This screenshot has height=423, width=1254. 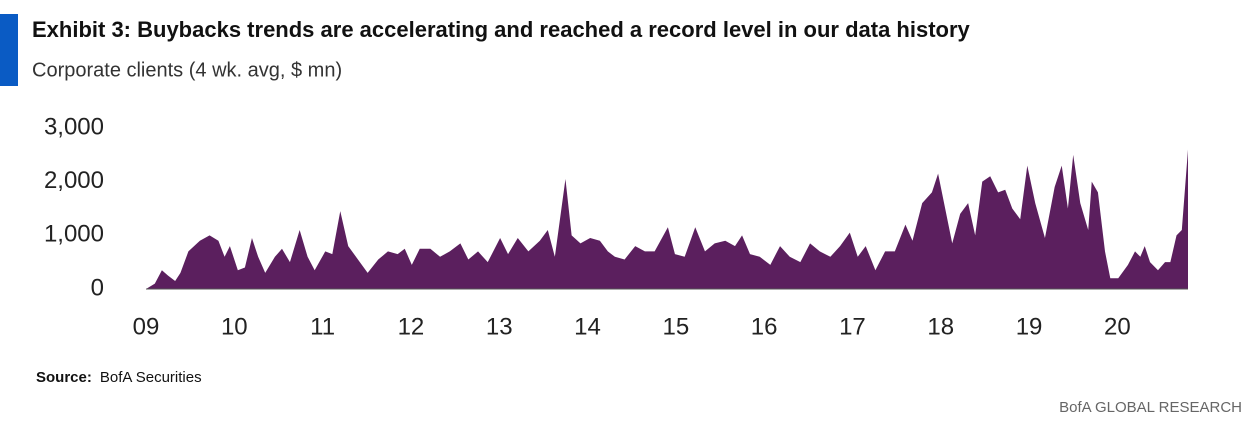 I want to click on source: Source: BofA Securities, so click(x=119, y=377).